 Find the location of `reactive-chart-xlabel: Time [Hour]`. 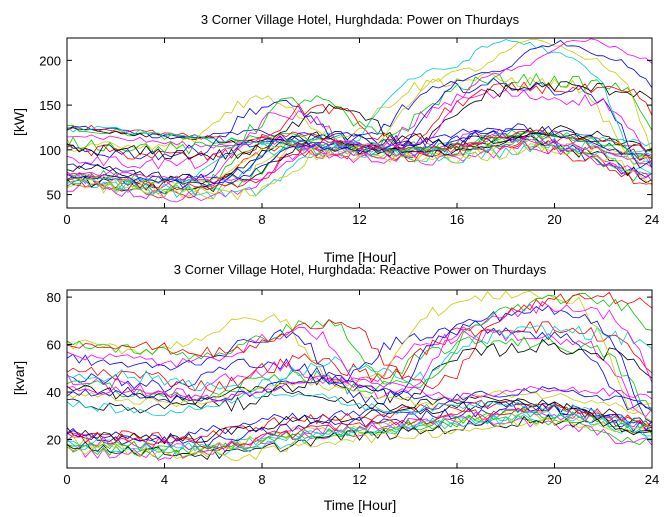

reactive-chart-xlabel: Time [Hour] is located at coordinates (360, 505).